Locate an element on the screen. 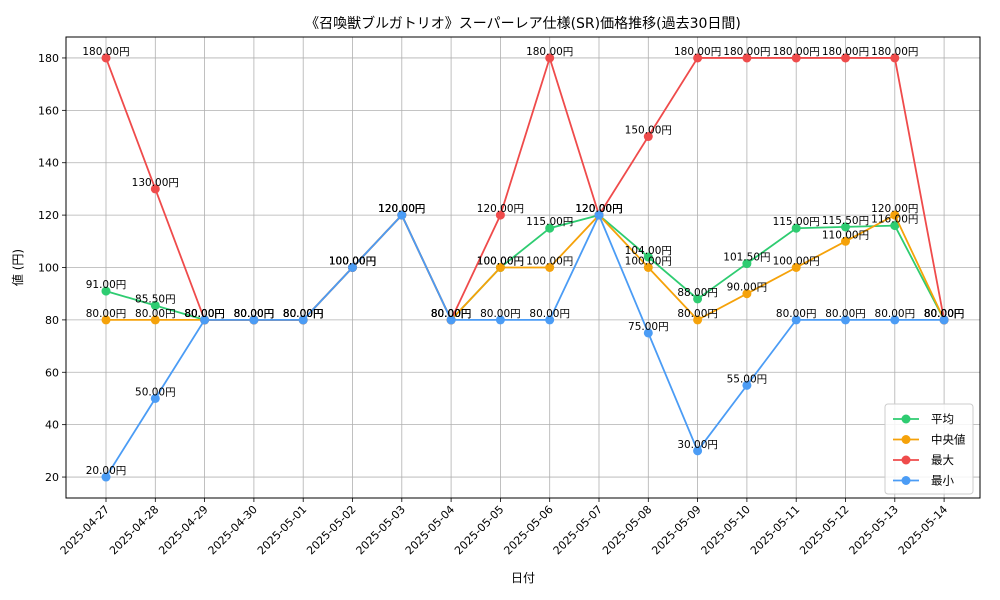 This screenshot has width=1000, height=600. x-axis-label: 日付 is located at coordinates (523, 578).